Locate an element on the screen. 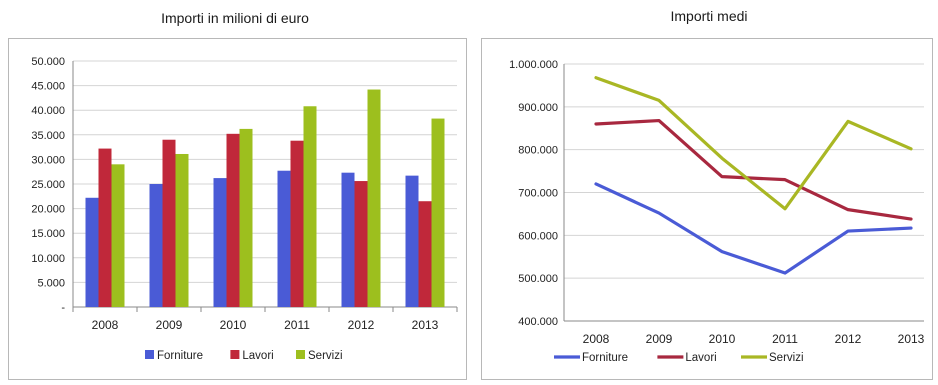  y-tick-label: 500.000 is located at coordinates (538, 279).